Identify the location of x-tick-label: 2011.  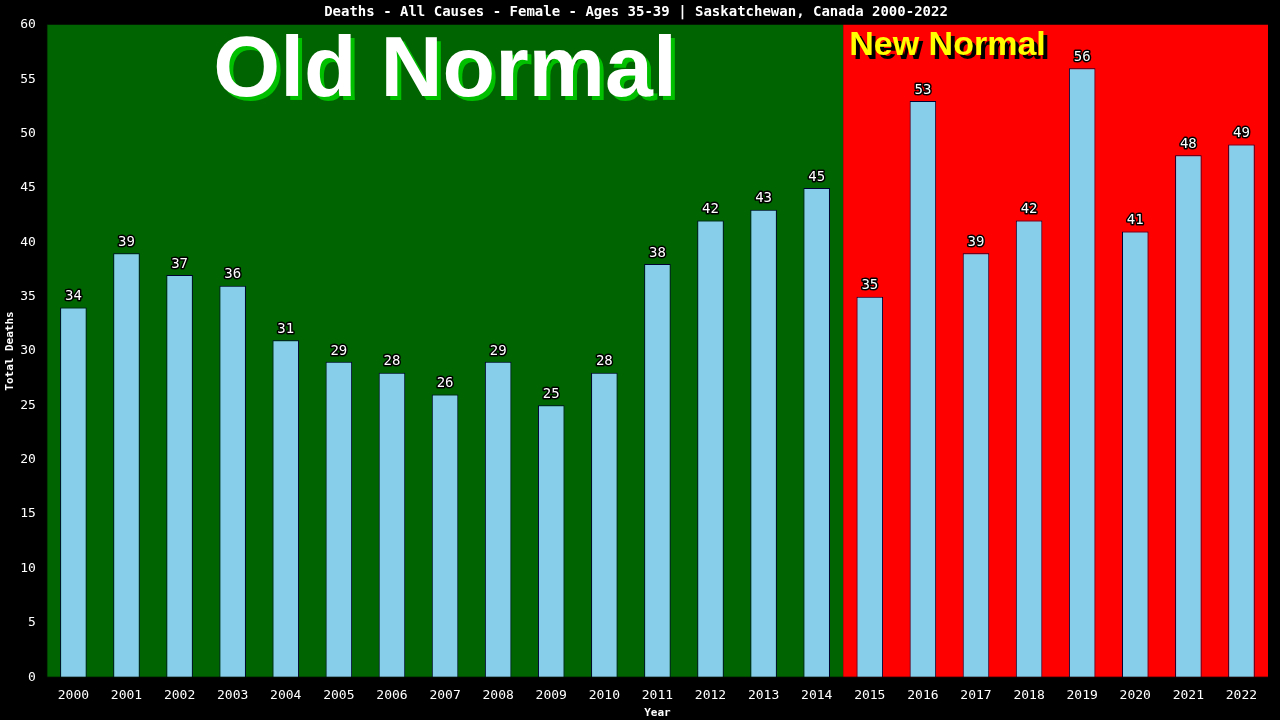
(657, 695).